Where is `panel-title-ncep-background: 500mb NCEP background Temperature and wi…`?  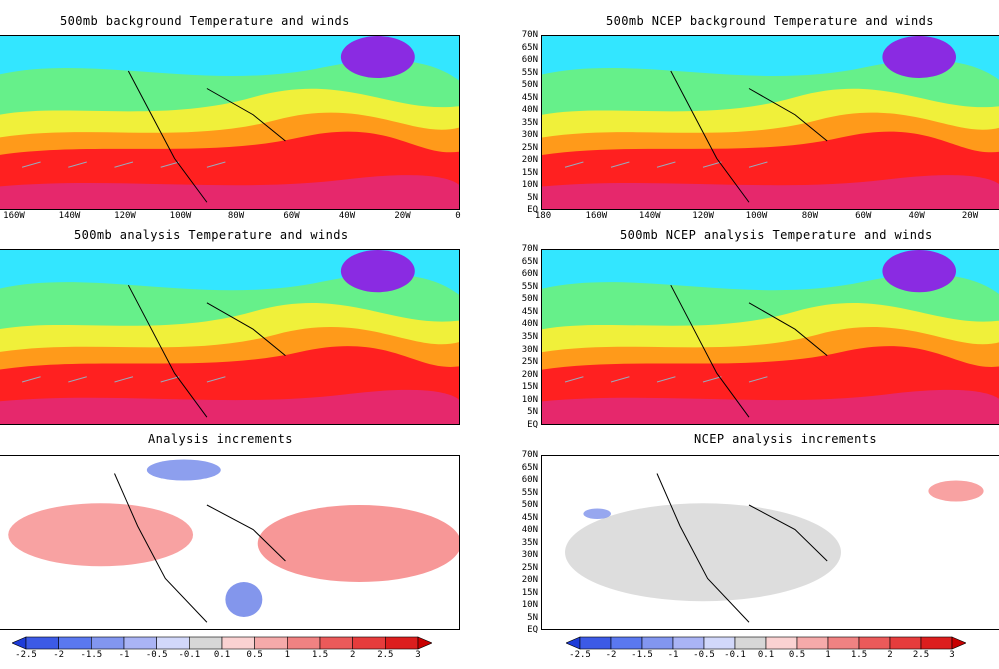 panel-title-ncep-background: 500mb NCEP background Temperature and wi… is located at coordinates (770, 21).